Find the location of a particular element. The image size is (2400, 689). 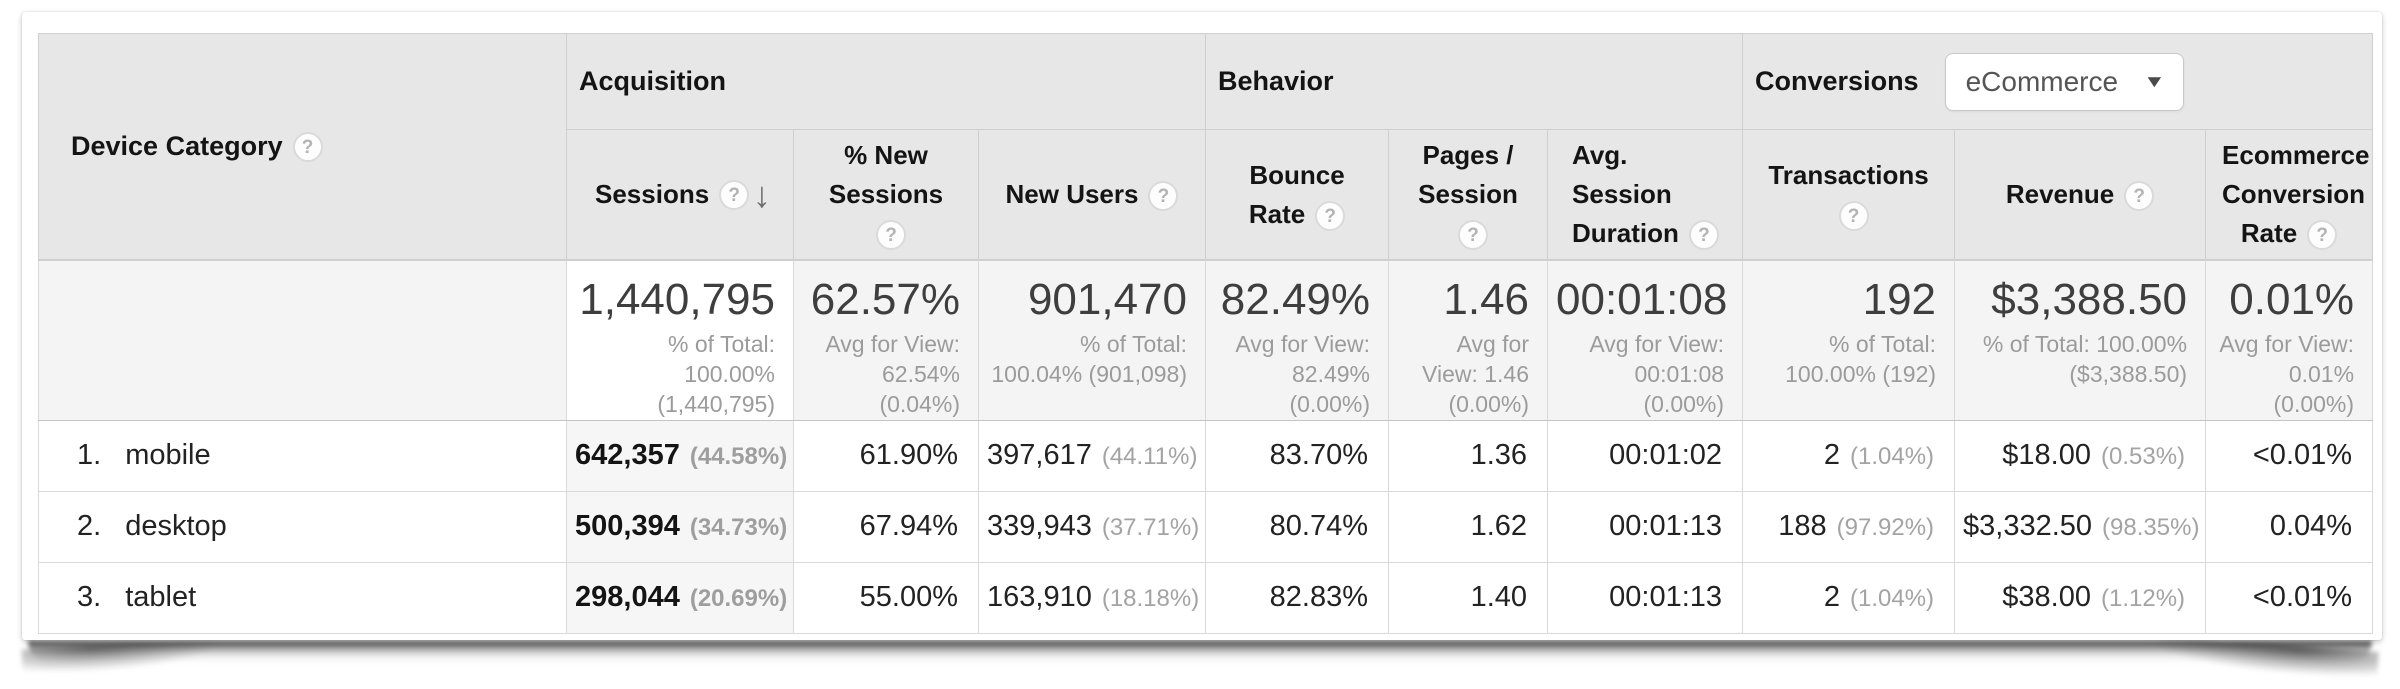

column-header-device-category: Device Category? is located at coordinates (302, 147).